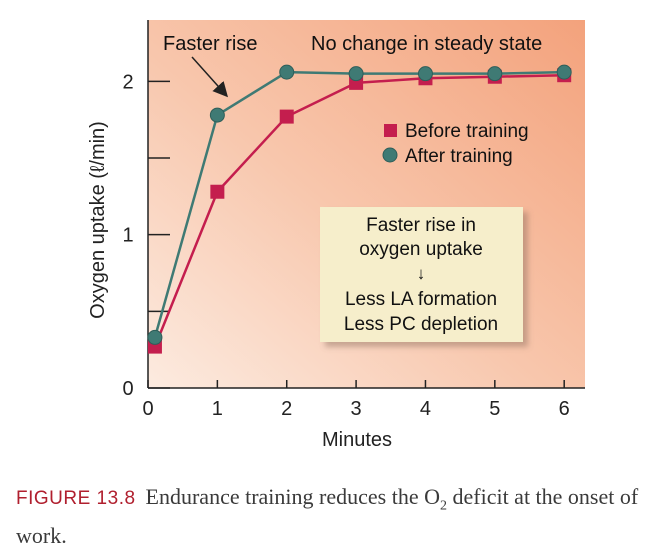 This screenshot has height=554, width=663. I want to click on x-tick-label: 2, so click(286, 409).